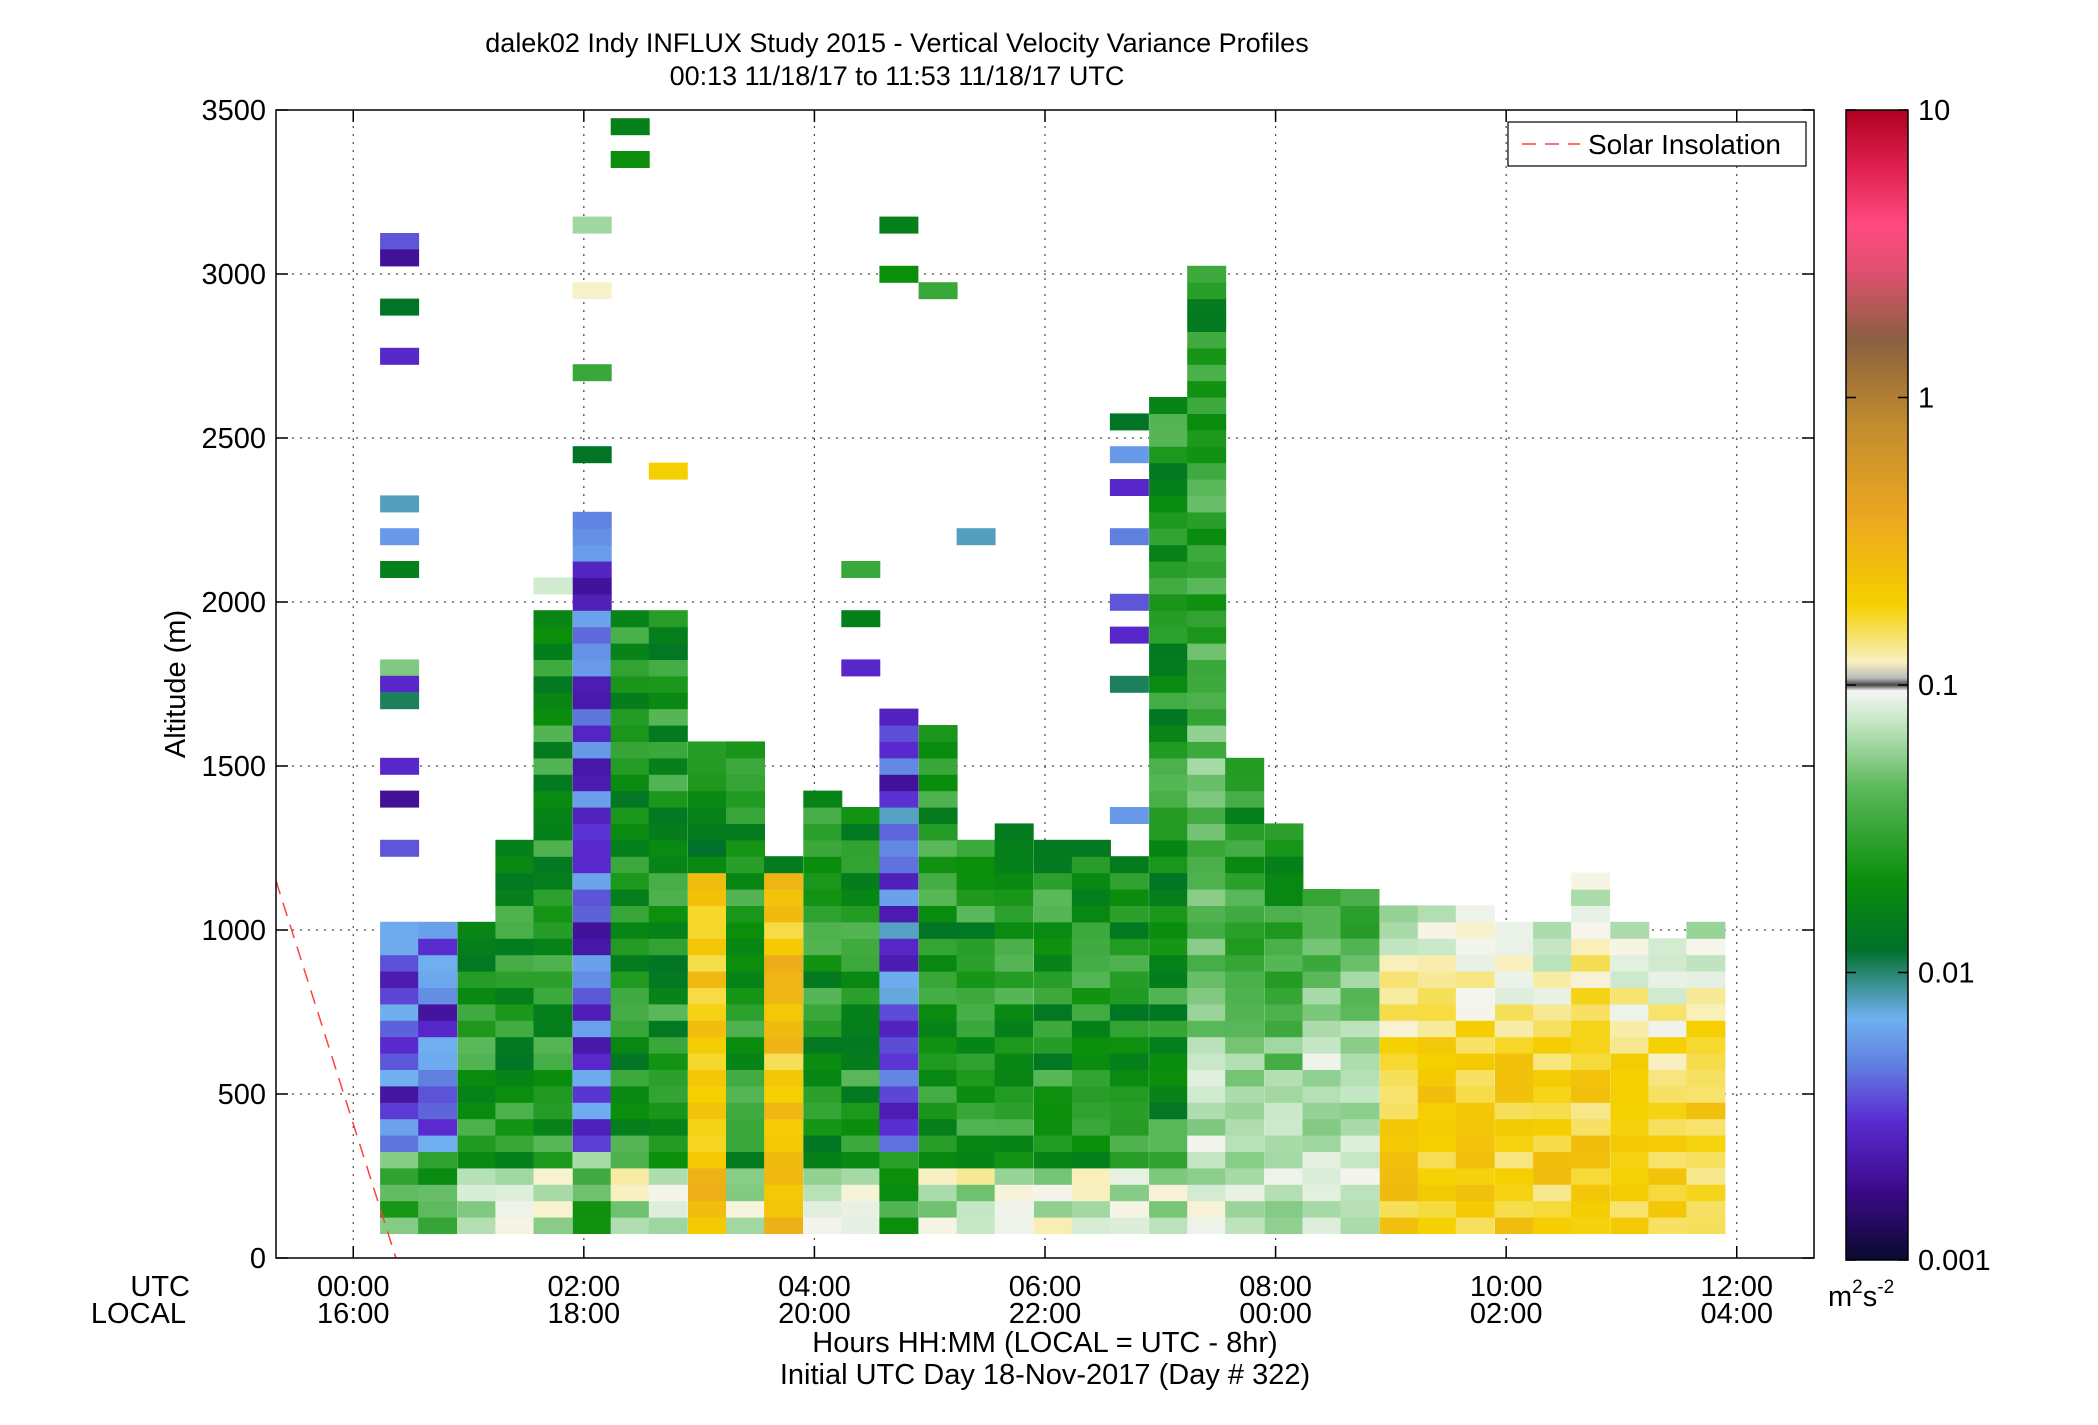 Image resolution: width=2098 pixels, height=1425 pixels. What do you see at coordinates (1926, 399) in the screenshot?
I see `colorbar-tick-label: 1` at bounding box center [1926, 399].